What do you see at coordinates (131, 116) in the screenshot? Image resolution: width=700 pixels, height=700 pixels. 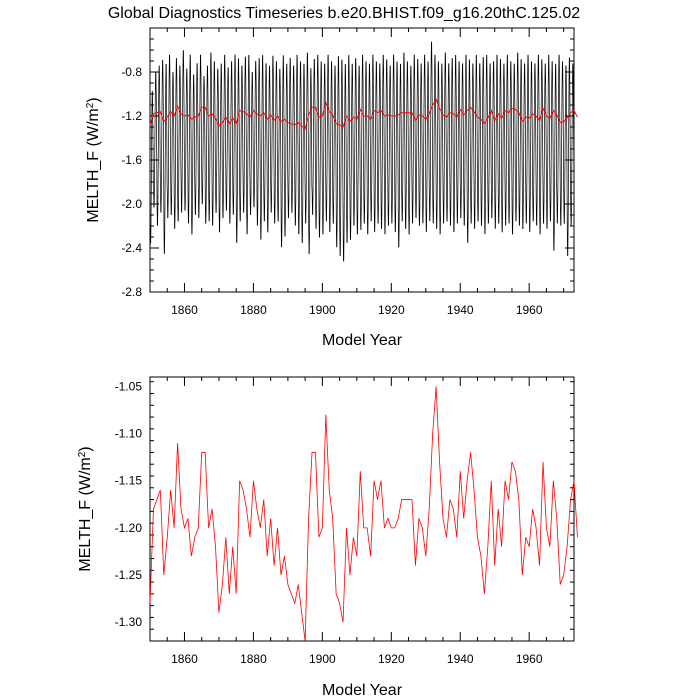 I see `y-tick-label: -1.2` at bounding box center [131, 116].